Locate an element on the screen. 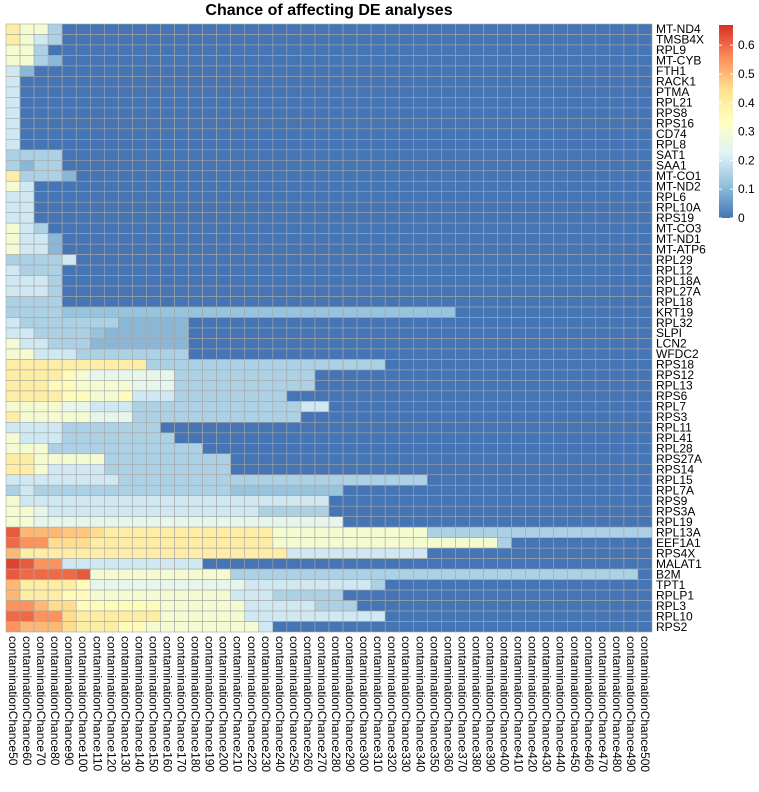 The image size is (759, 792). column-label: contaminationChance390 is located at coordinates (491, 704).